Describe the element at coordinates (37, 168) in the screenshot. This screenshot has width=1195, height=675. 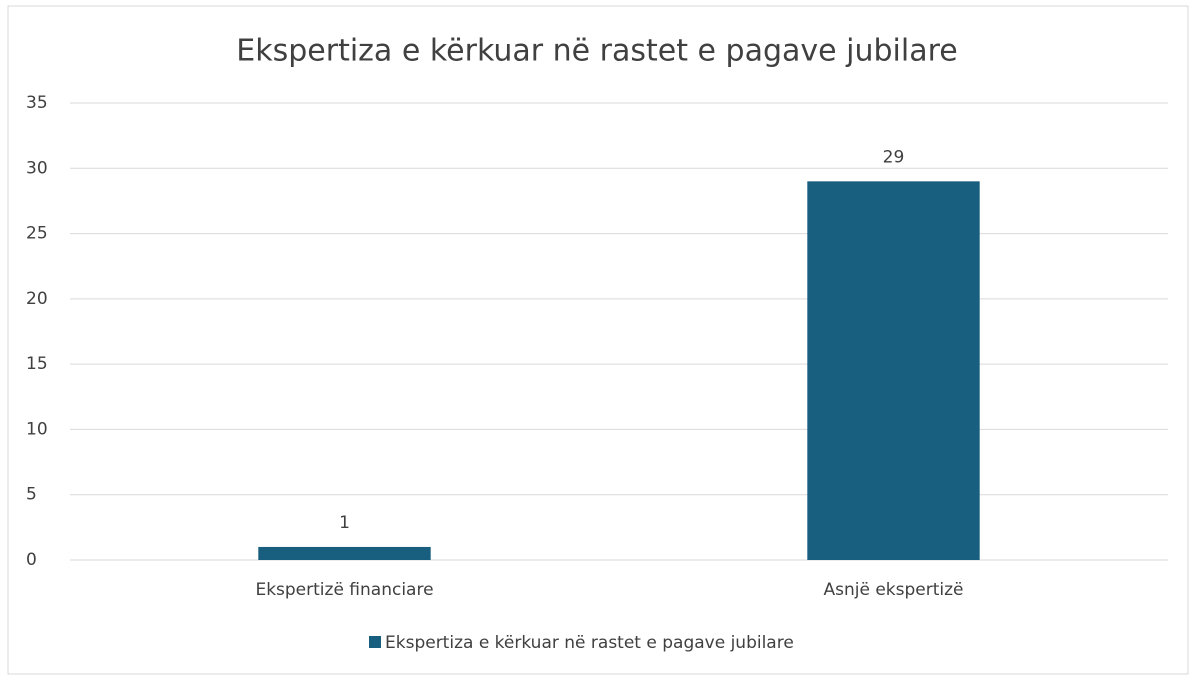
I see `y-tick-label: 30` at that location.